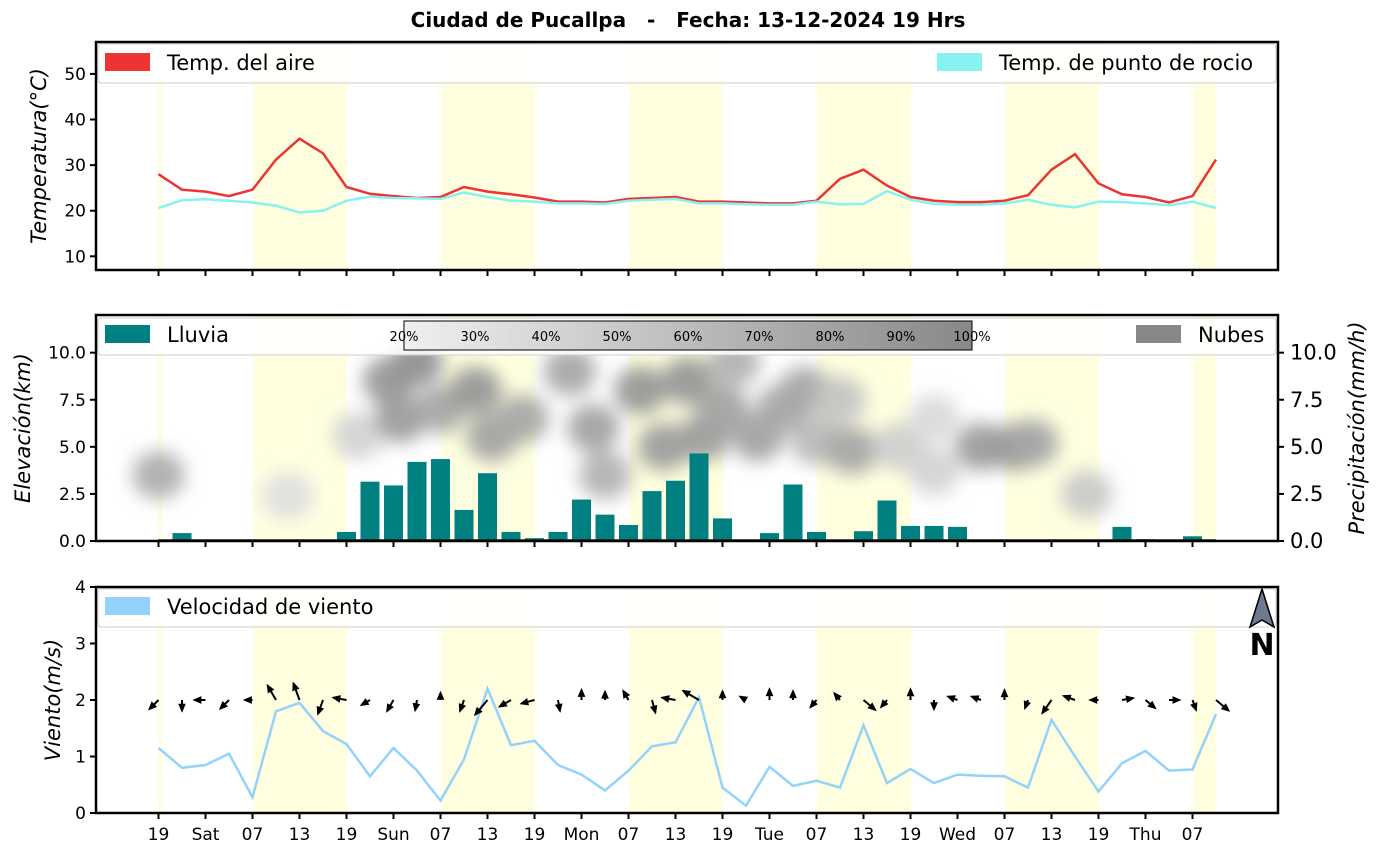 The image size is (1382, 854). Describe the element at coordinates (67, 354) in the screenshot. I see `y-tick-label: 10.0` at that location.